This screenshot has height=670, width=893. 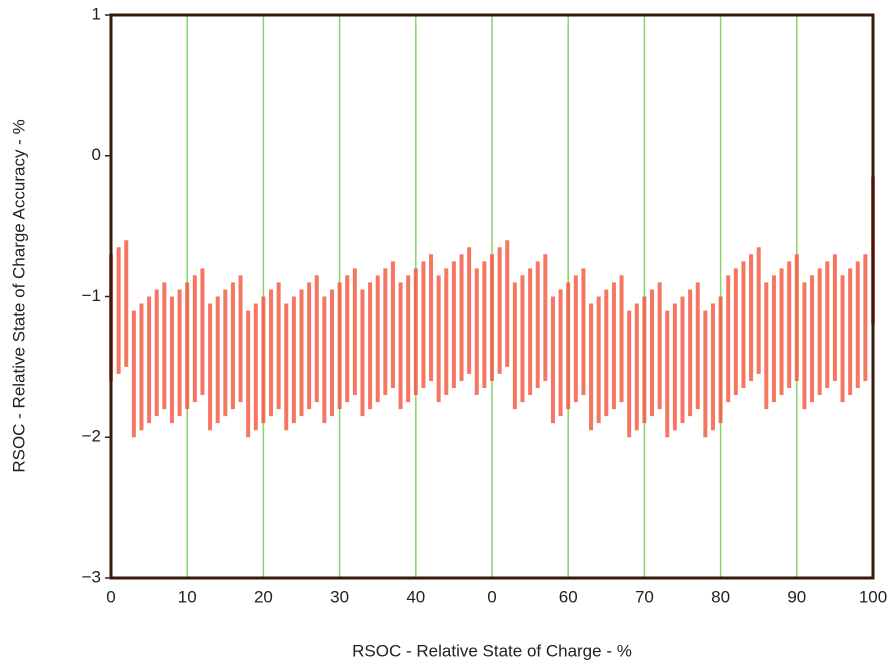 I want to click on y-tick-label: 0, so click(x=96, y=154).